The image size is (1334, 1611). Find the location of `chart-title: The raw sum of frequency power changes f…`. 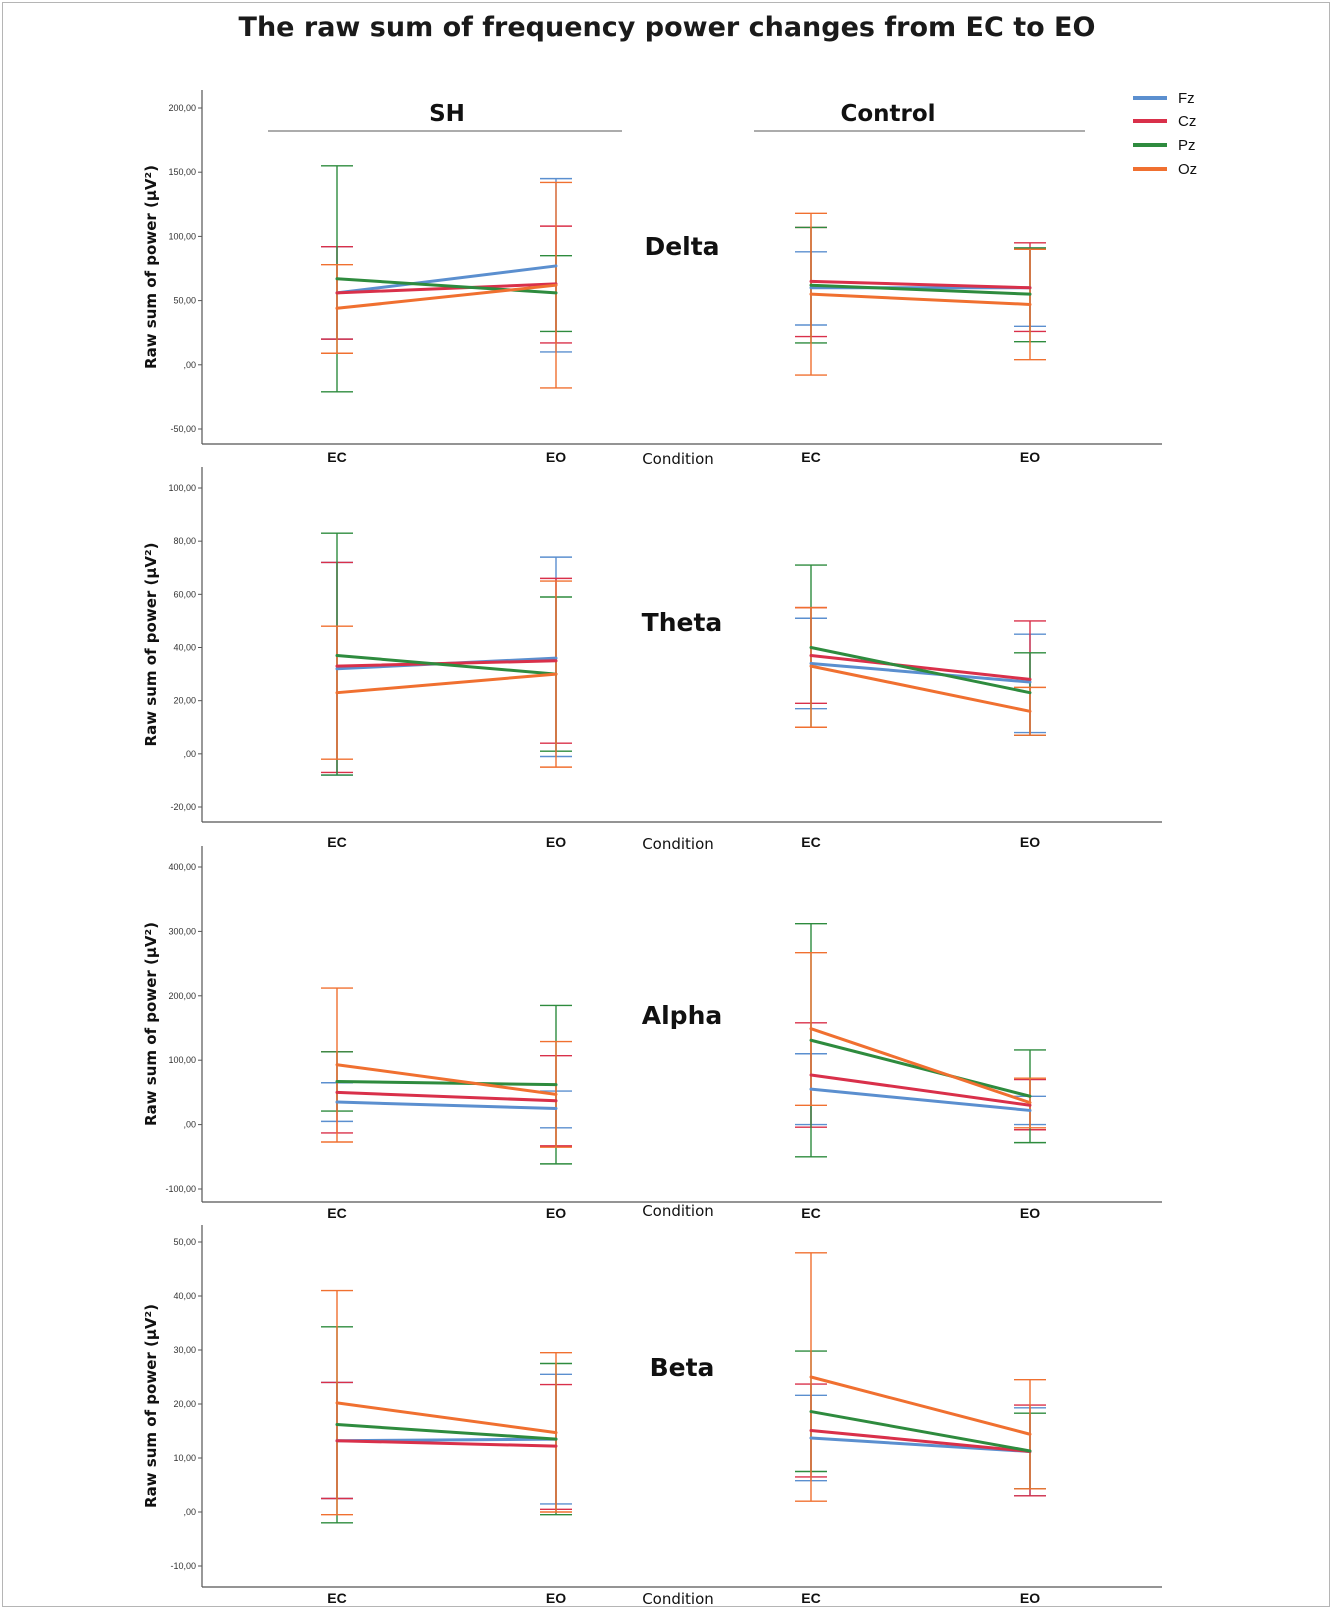

chart-title: The raw sum of frequency power changes f… is located at coordinates (667, 27).